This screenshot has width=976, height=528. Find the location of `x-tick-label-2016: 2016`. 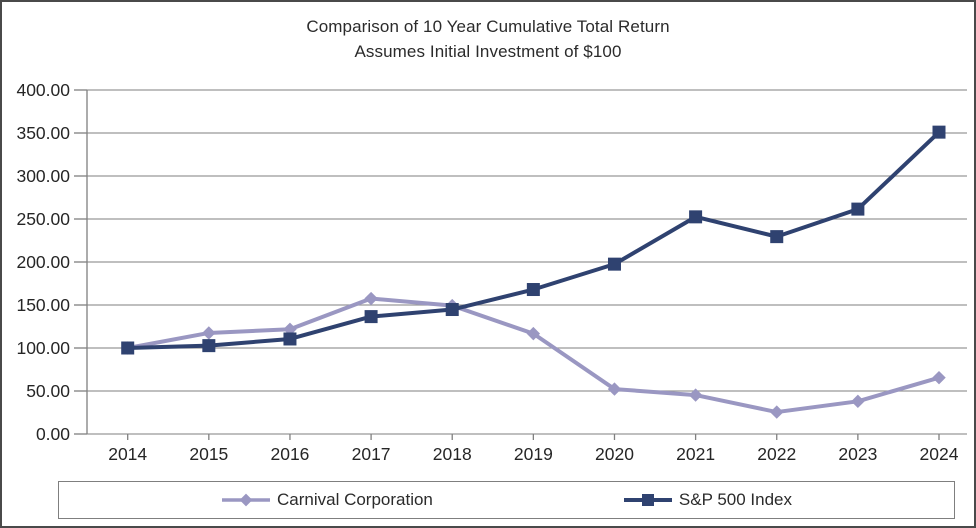

x-tick-label-2016: 2016 is located at coordinates (289, 454).